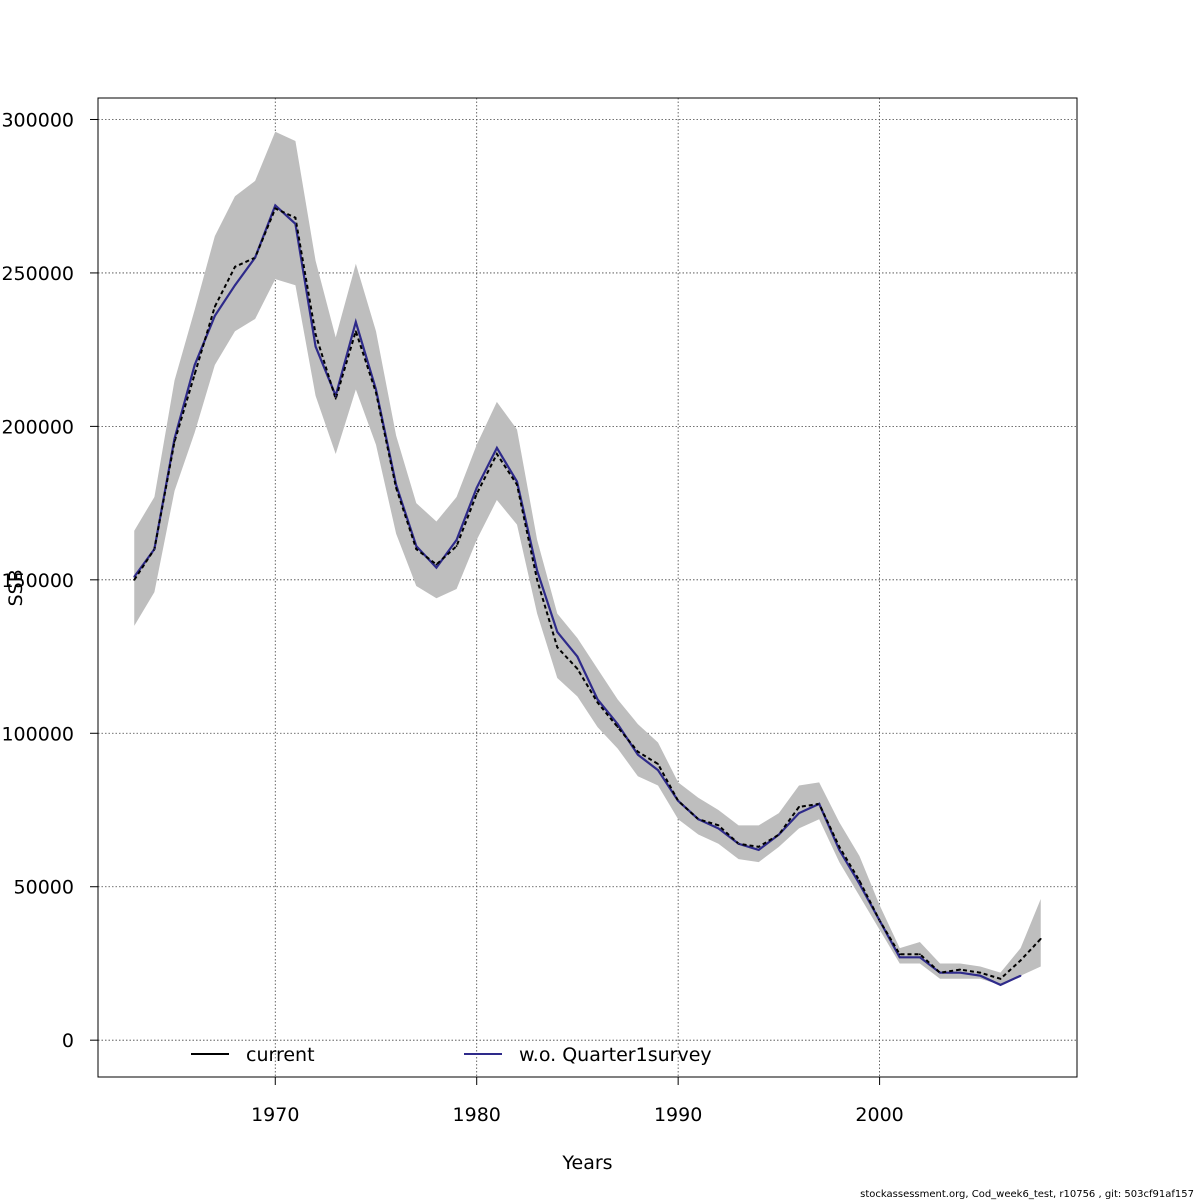 Image resolution: width=1200 pixels, height=1200 pixels. Describe the element at coordinates (615, 1055) in the screenshot. I see `legend-label-w-o-quarter1survey: w.o. Quarter1survey` at that location.